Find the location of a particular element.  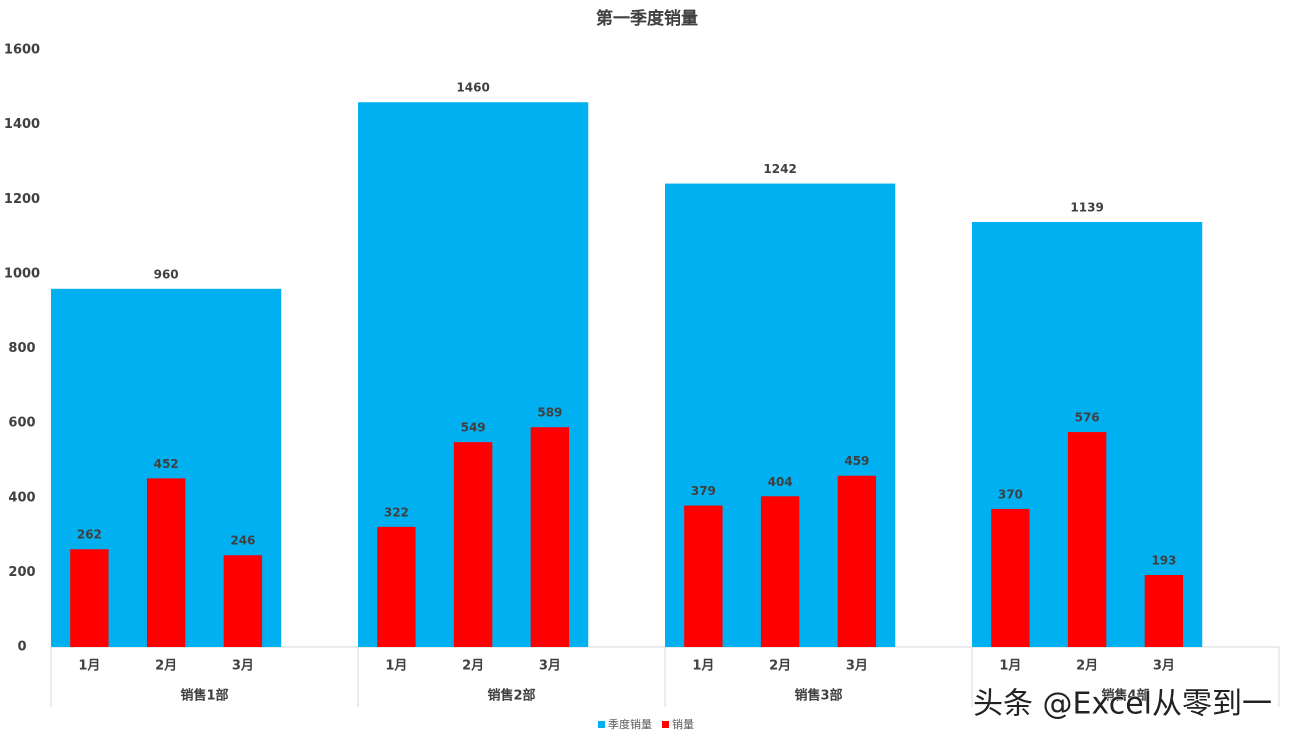

y-tick-label: 1400 is located at coordinates (22, 124).